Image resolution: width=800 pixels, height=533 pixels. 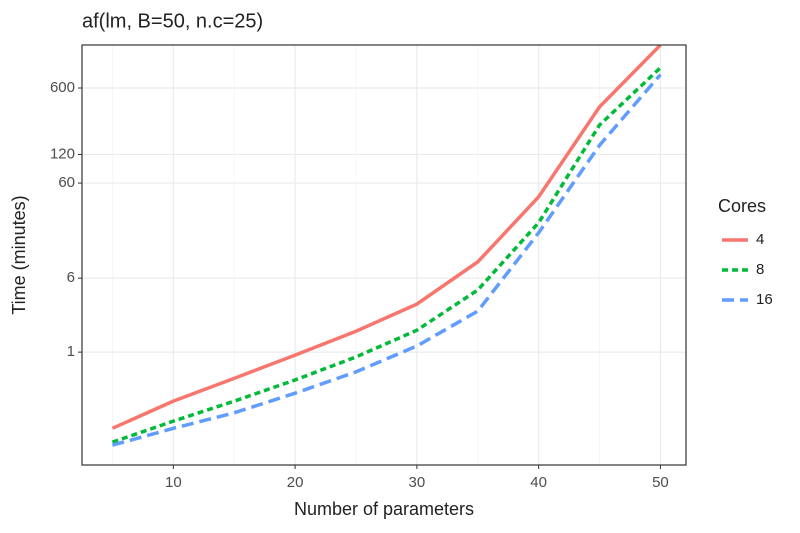 What do you see at coordinates (172, 21) in the screenshot?
I see `chart-title: af(lm, B=50, n.c=25)` at bounding box center [172, 21].